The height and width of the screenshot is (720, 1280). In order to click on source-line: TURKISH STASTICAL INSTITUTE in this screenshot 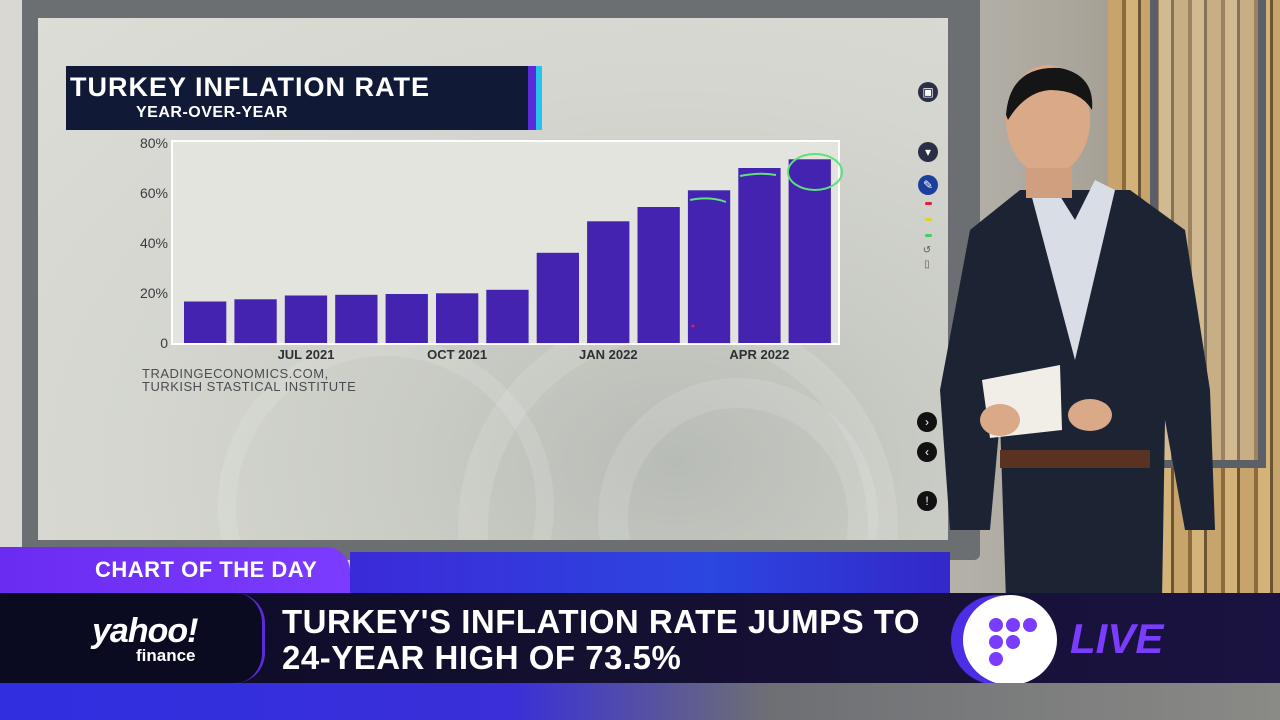, I will do `click(249, 386)`.